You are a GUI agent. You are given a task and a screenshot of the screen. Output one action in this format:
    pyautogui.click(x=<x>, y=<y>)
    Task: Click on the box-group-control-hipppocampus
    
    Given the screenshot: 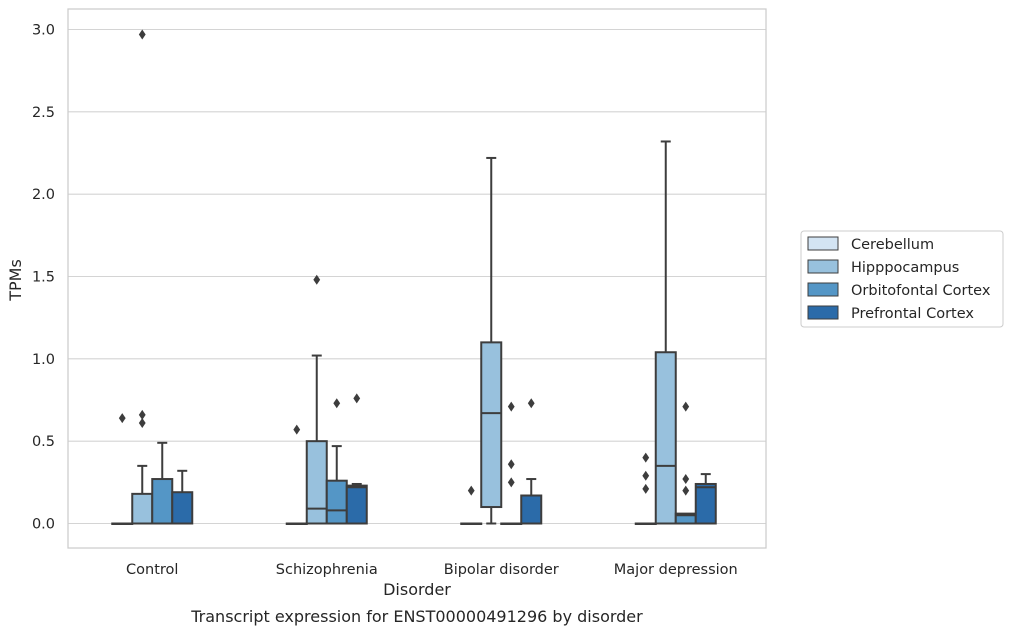 What is the action you would take?
    pyautogui.click(x=142, y=277)
    